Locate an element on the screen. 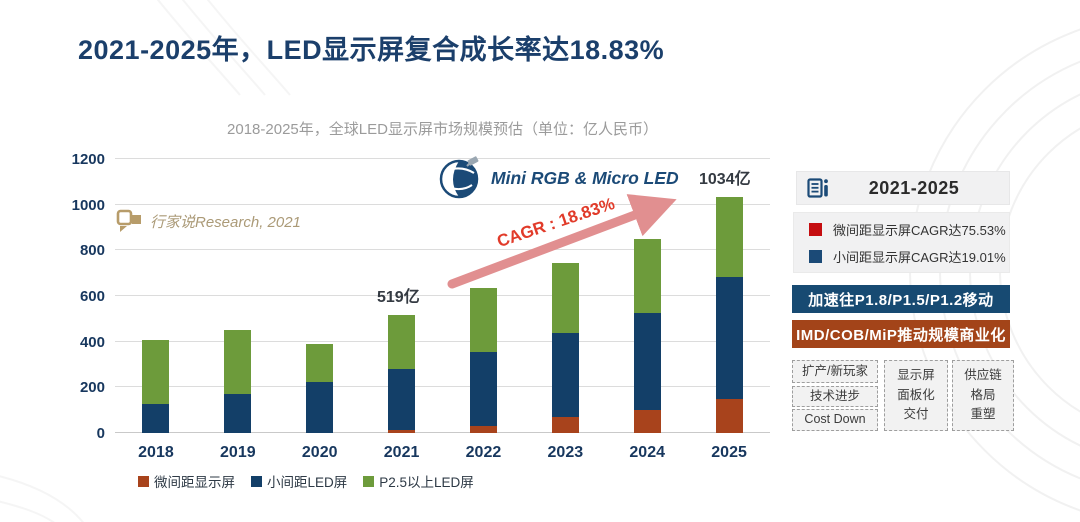 The image size is (1080, 522). cagr-row-small-pitch: 小间距显示屏CAGR达19.01% is located at coordinates (909, 256).